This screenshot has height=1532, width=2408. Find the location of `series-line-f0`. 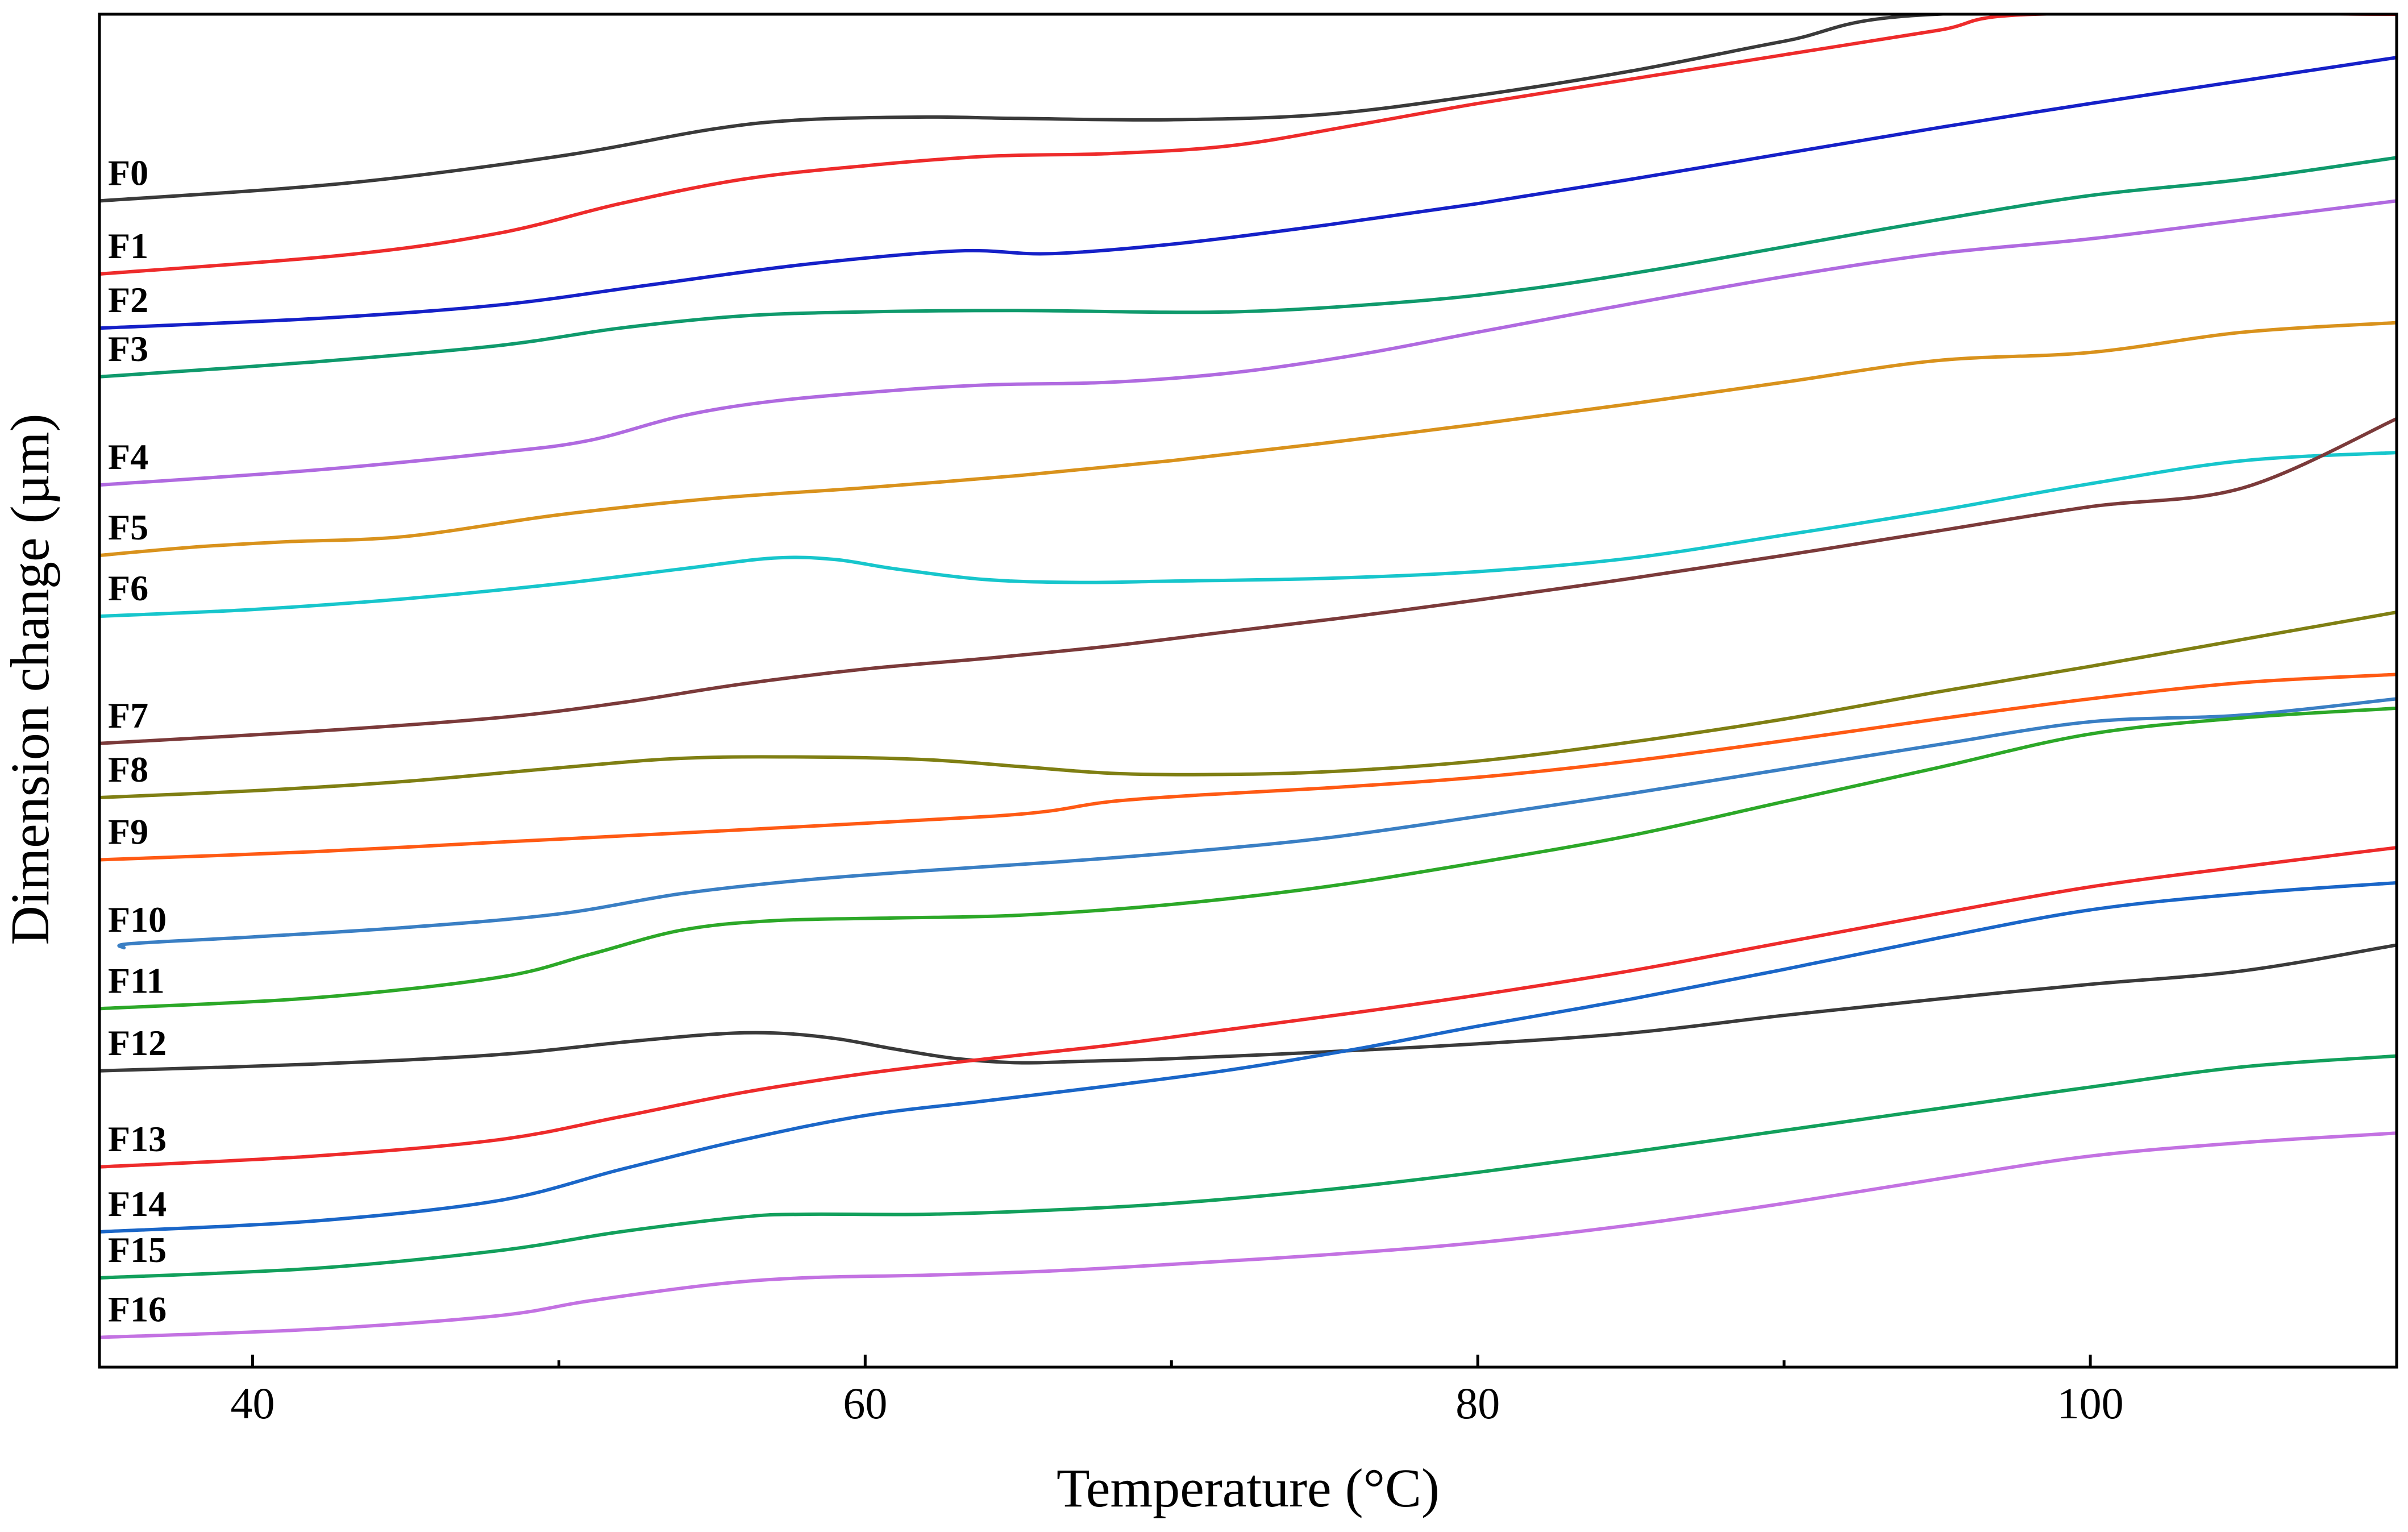

series-line-f0 is located at coordinates (1248, 108).